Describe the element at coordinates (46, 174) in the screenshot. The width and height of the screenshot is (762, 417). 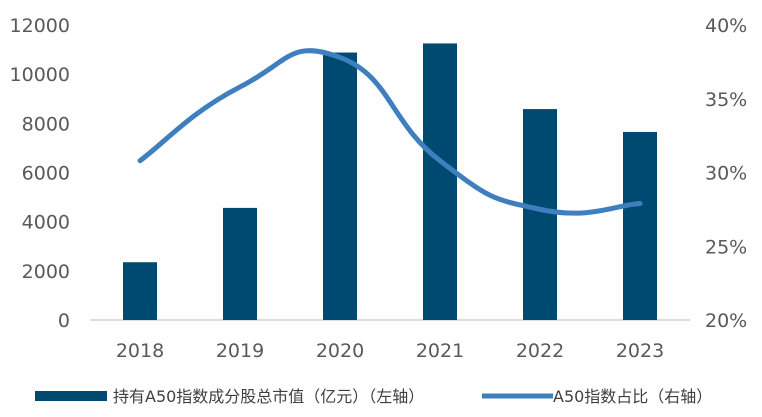
I see `left-tick-label: 6000` at that location.